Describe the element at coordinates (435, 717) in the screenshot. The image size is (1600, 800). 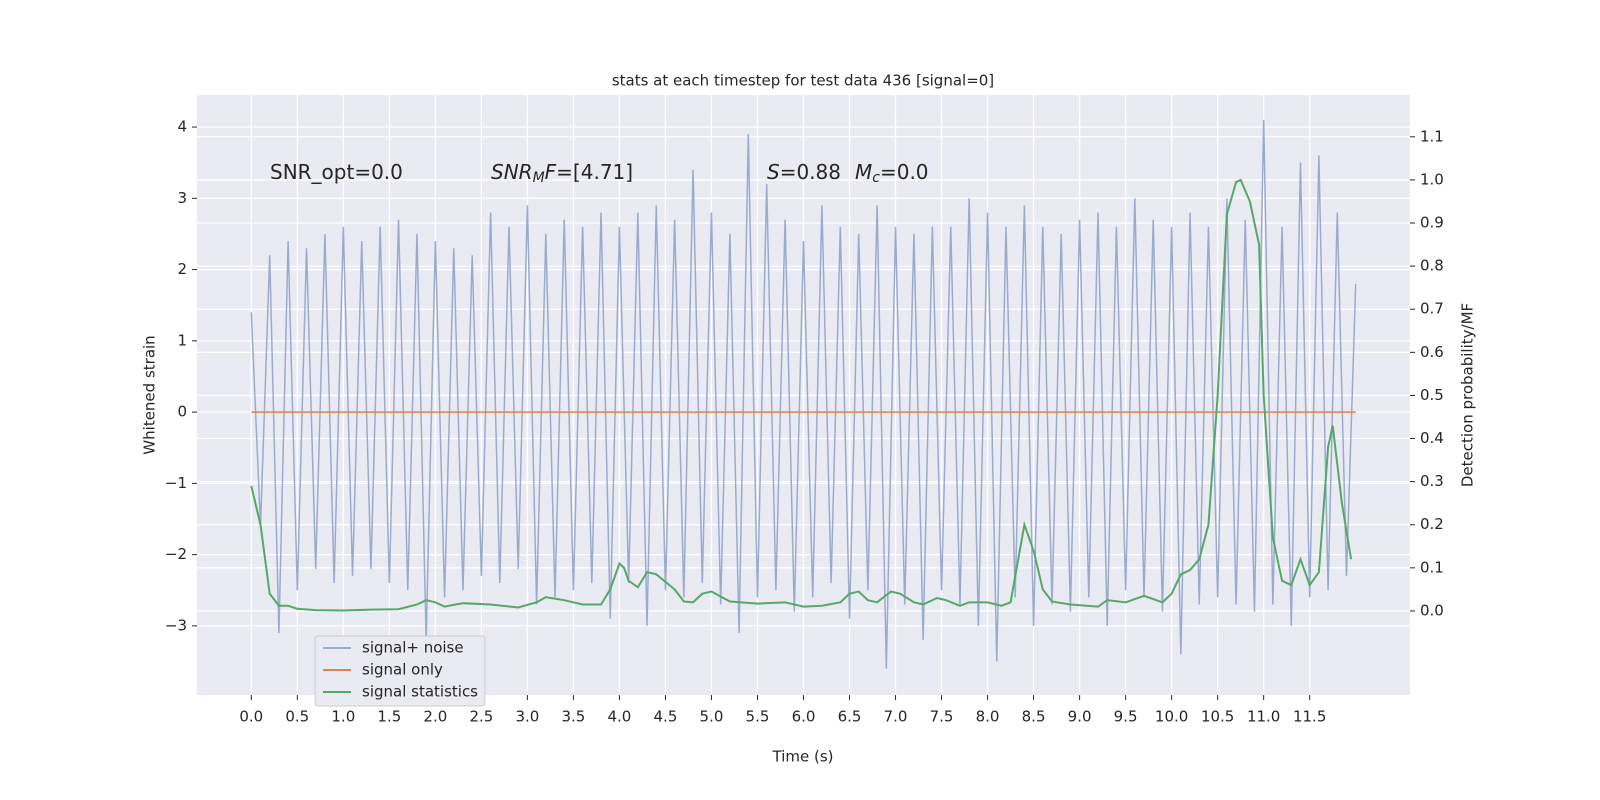
I see `x-tick-label: 2.0` at that location.